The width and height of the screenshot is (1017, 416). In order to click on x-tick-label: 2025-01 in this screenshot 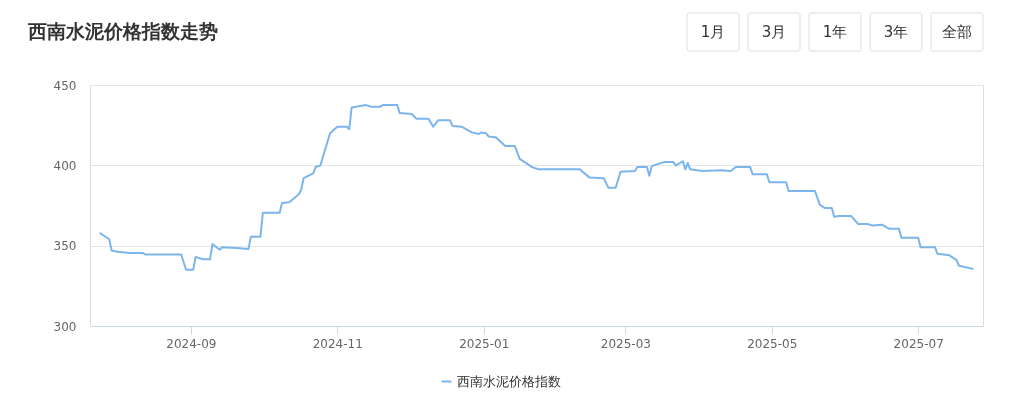, I will do `click(484, 343)`.